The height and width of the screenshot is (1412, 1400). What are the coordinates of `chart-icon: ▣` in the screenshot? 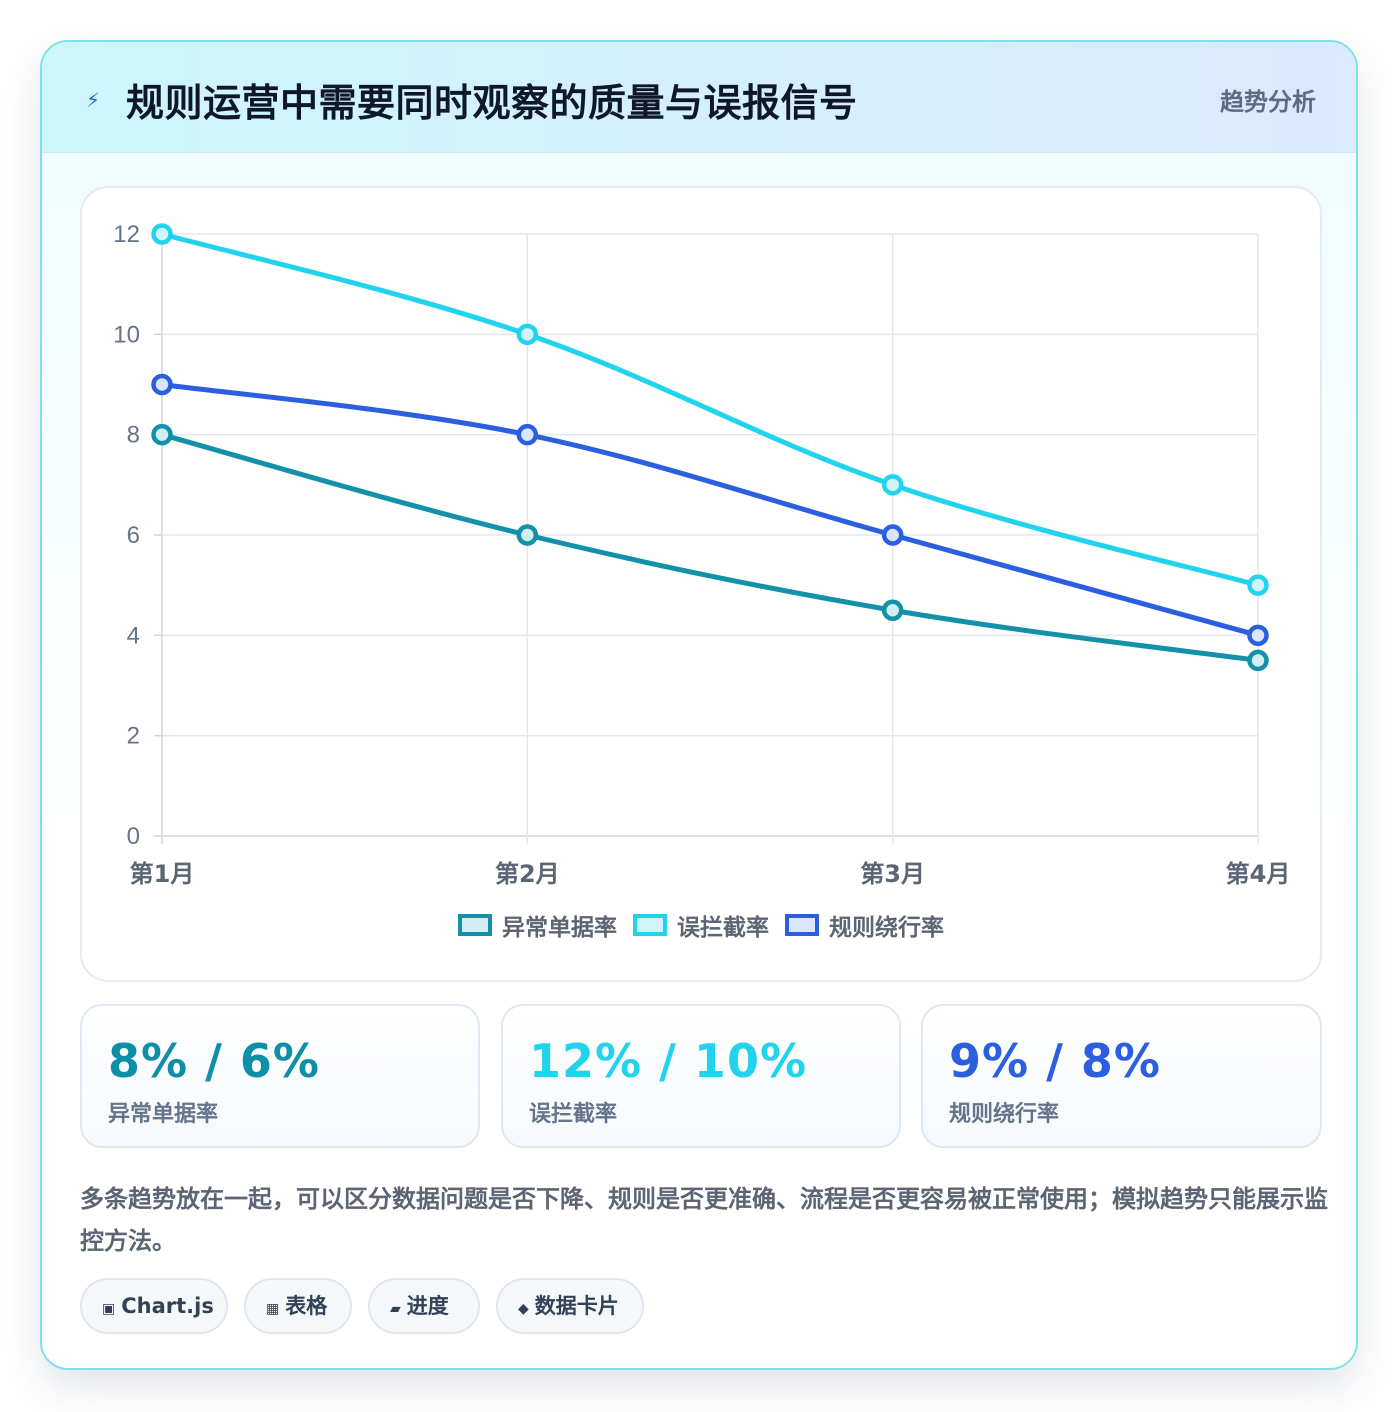 It's located at (109, 1309).